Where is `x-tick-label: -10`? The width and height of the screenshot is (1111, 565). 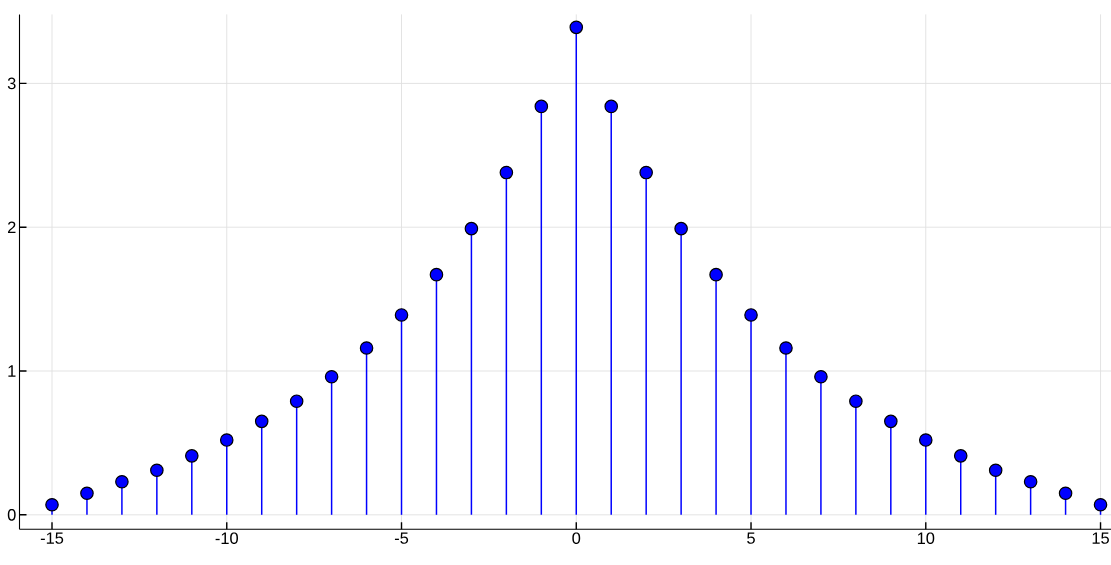 x-tick-label: -10 is located at coordinates (226, 538).